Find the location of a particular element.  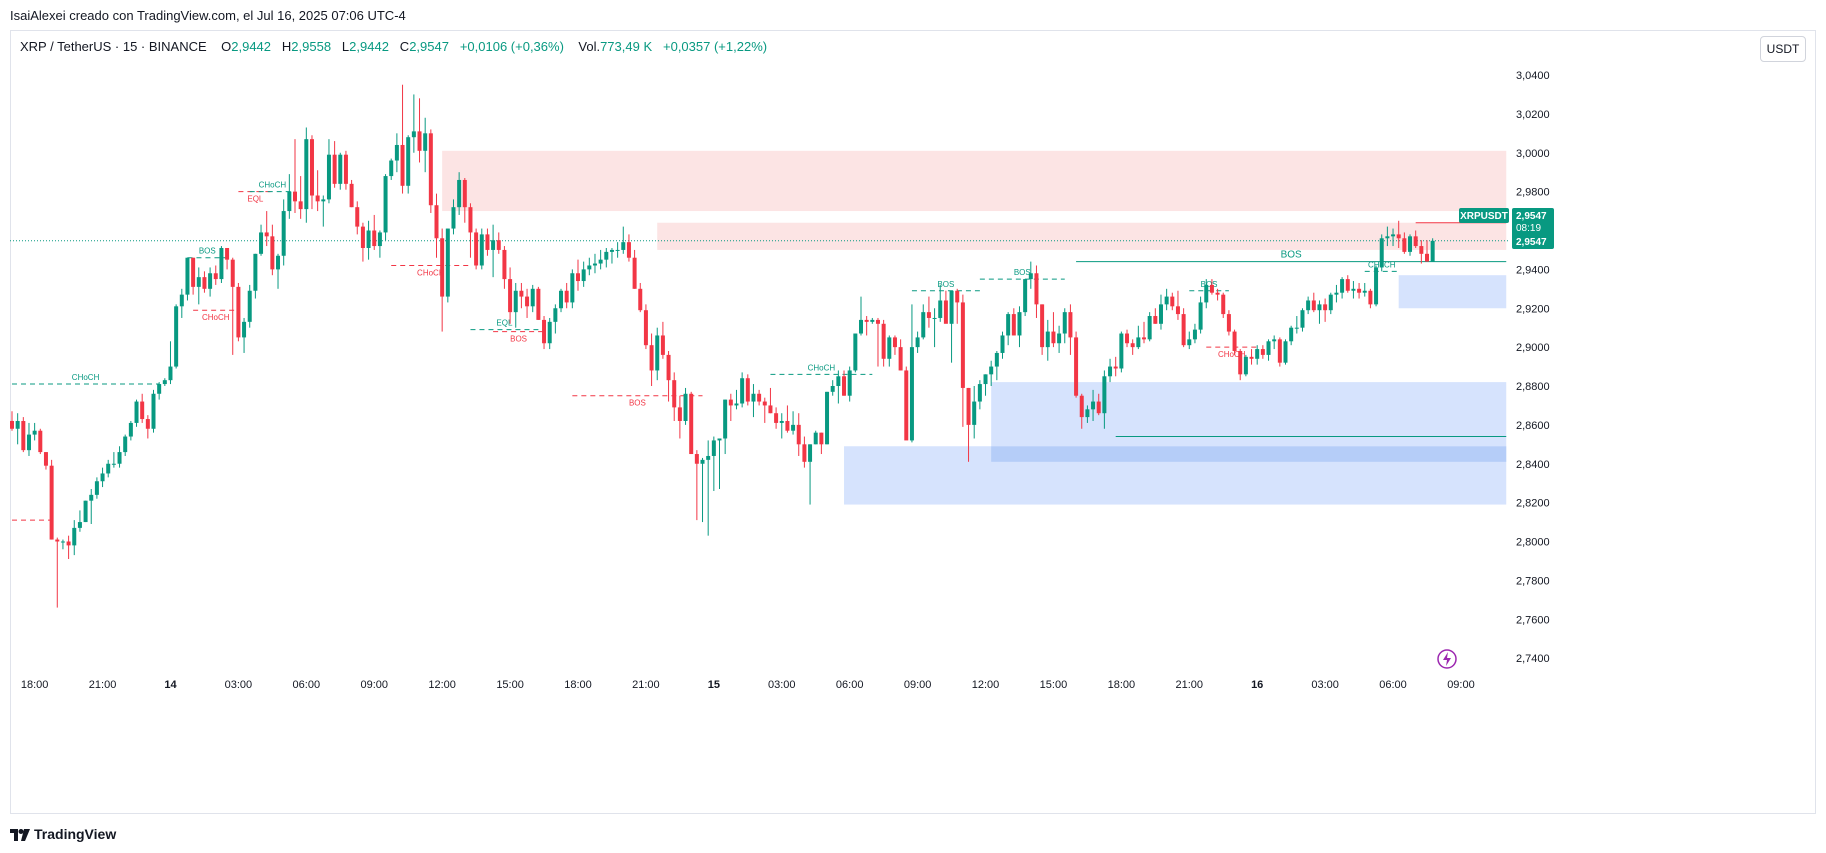

x-axis-tick-label: 15 is located at coordinates (714, 685).